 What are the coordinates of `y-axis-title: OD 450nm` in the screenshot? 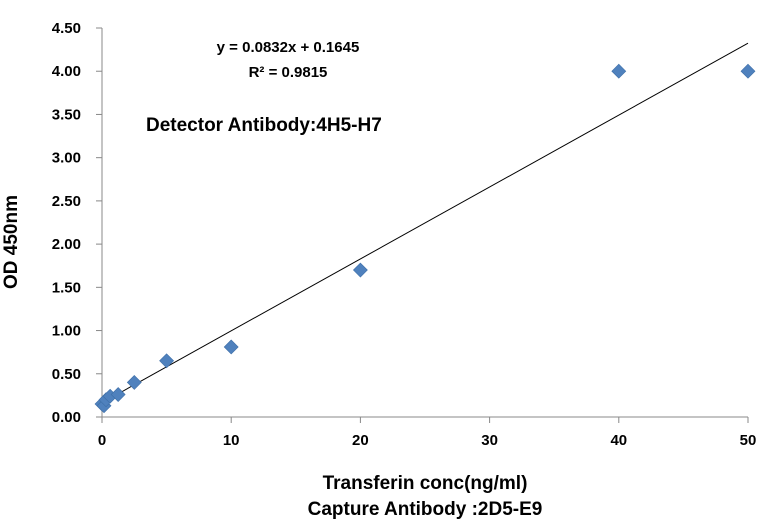 It's located at (11, 242).